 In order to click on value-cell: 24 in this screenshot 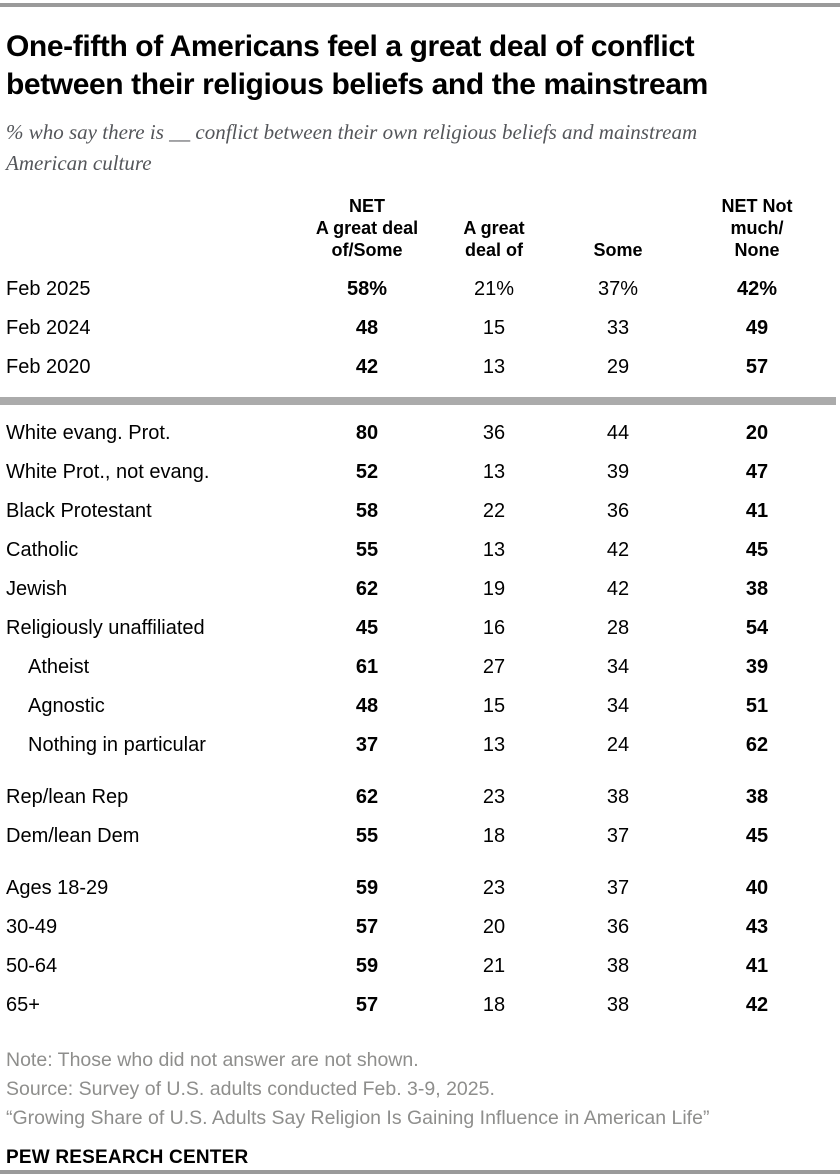, I will do `click(618, 745)`.